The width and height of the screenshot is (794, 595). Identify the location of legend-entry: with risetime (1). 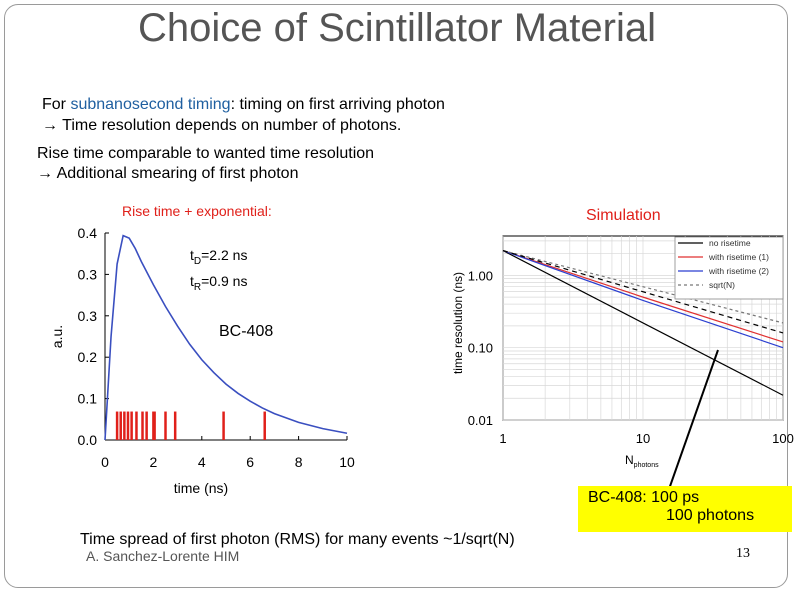
(738, 257).